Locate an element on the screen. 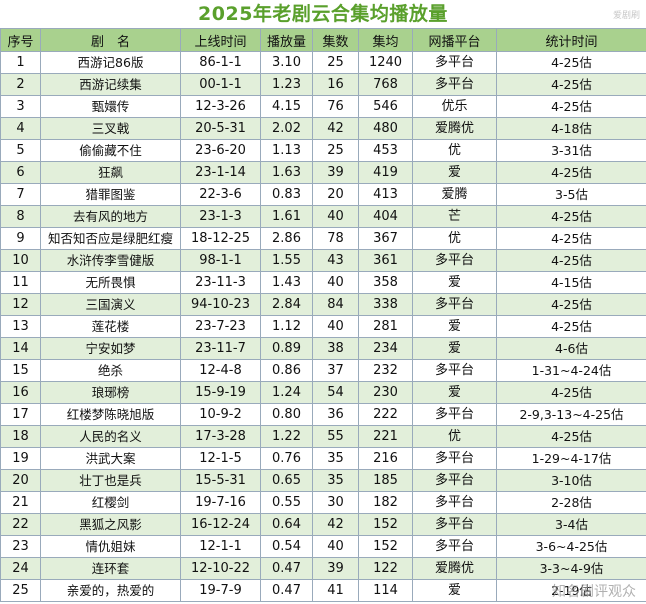  table-row: 13 莲花楼 23-7-23 1.12 40 281 爱 4-25估 is located at coordinates (323, 326).